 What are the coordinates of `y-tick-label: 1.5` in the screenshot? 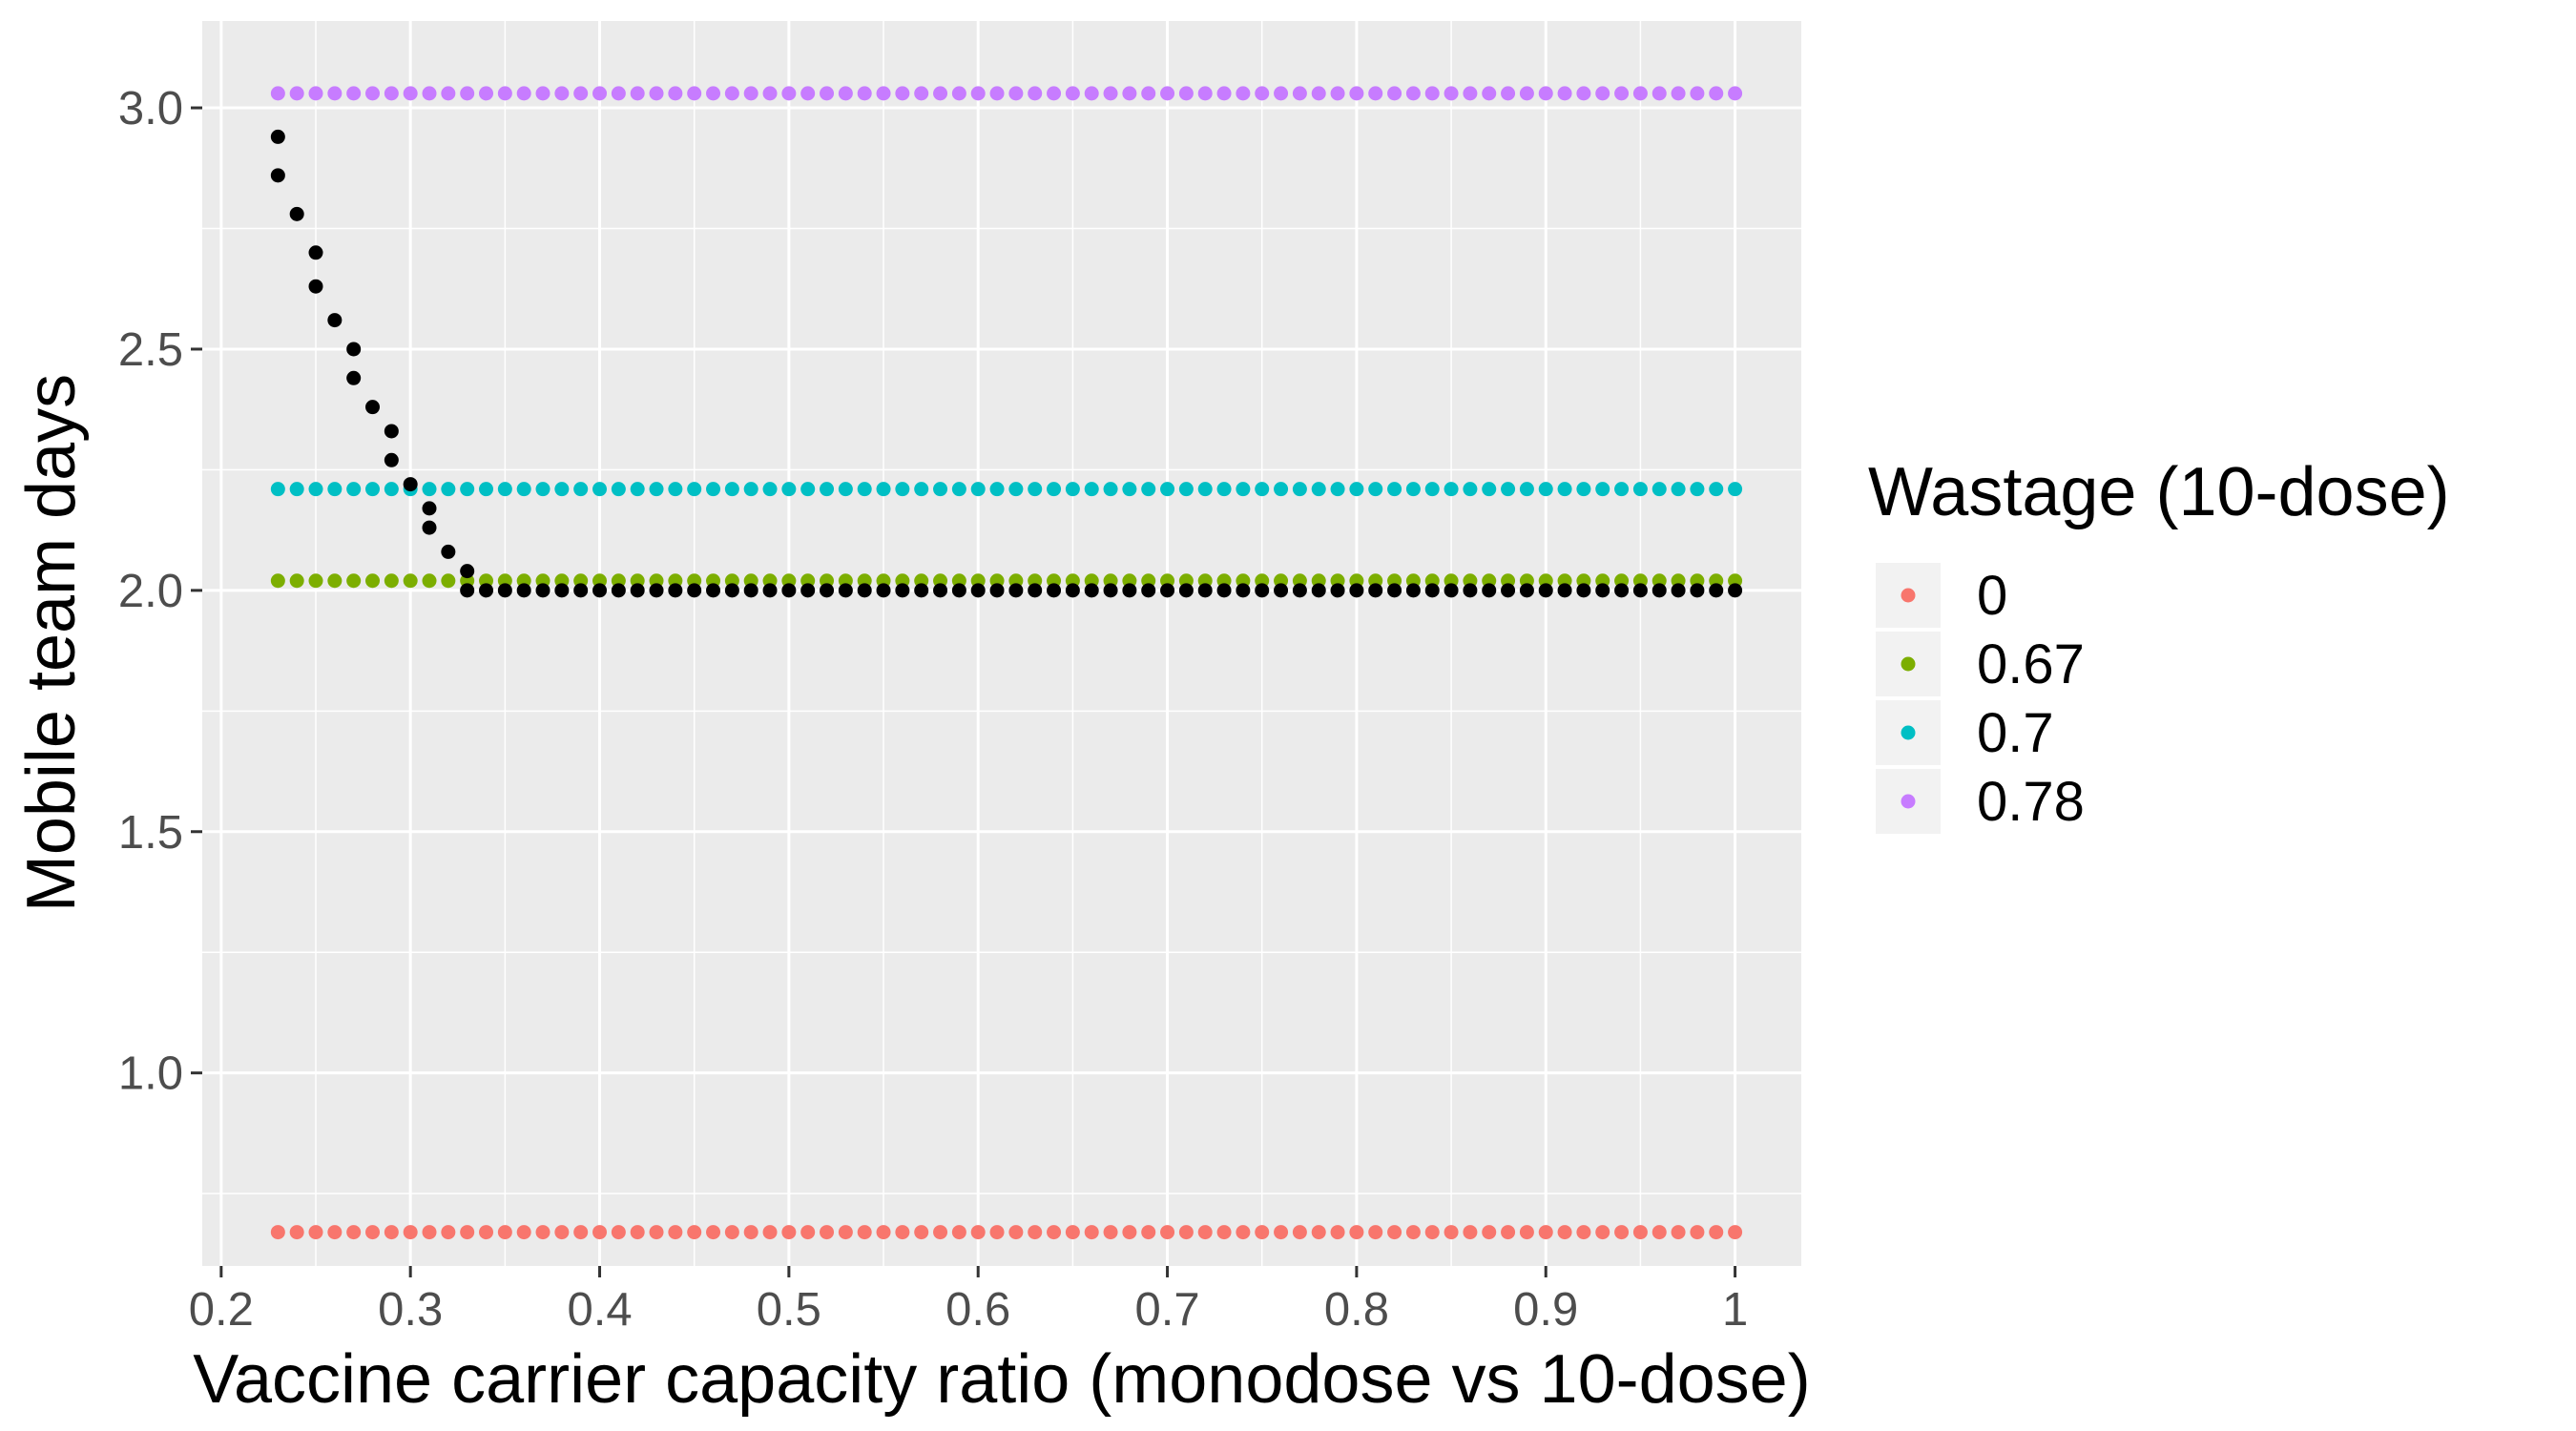 It's located at (150, 833).